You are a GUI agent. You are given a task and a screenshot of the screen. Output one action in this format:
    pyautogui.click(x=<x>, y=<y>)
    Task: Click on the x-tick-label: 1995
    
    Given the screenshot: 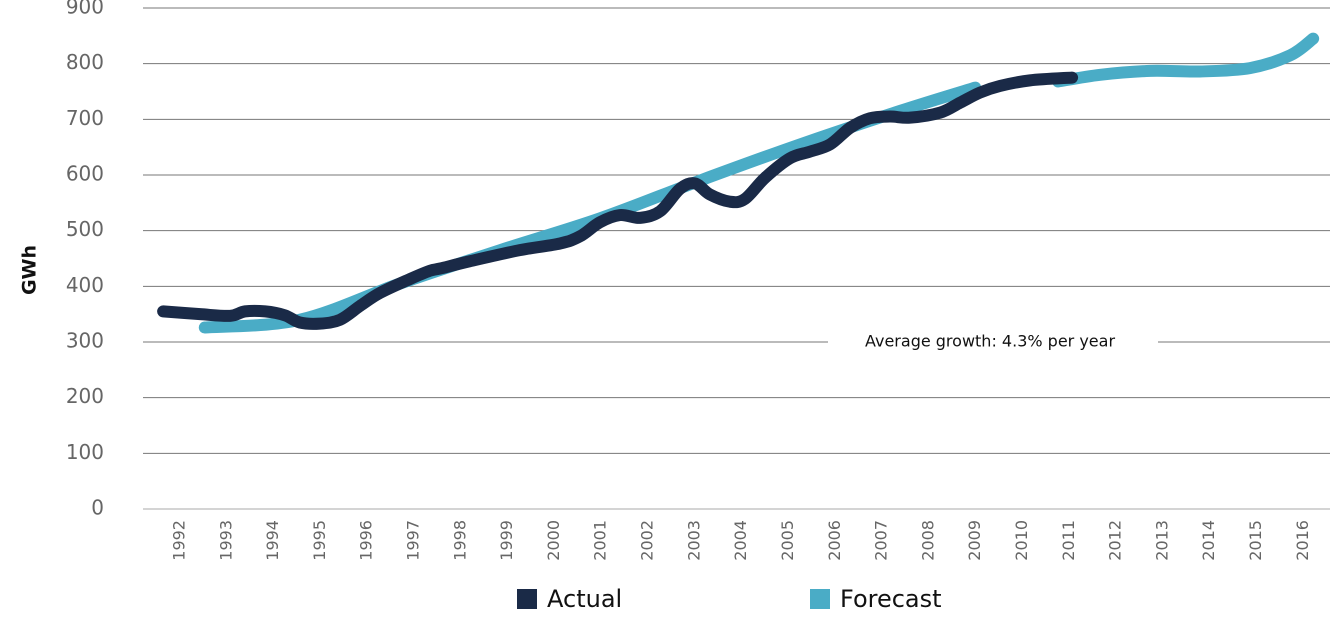 What is the action you would take?
    pyautogui.click(x=319, y=540)
    